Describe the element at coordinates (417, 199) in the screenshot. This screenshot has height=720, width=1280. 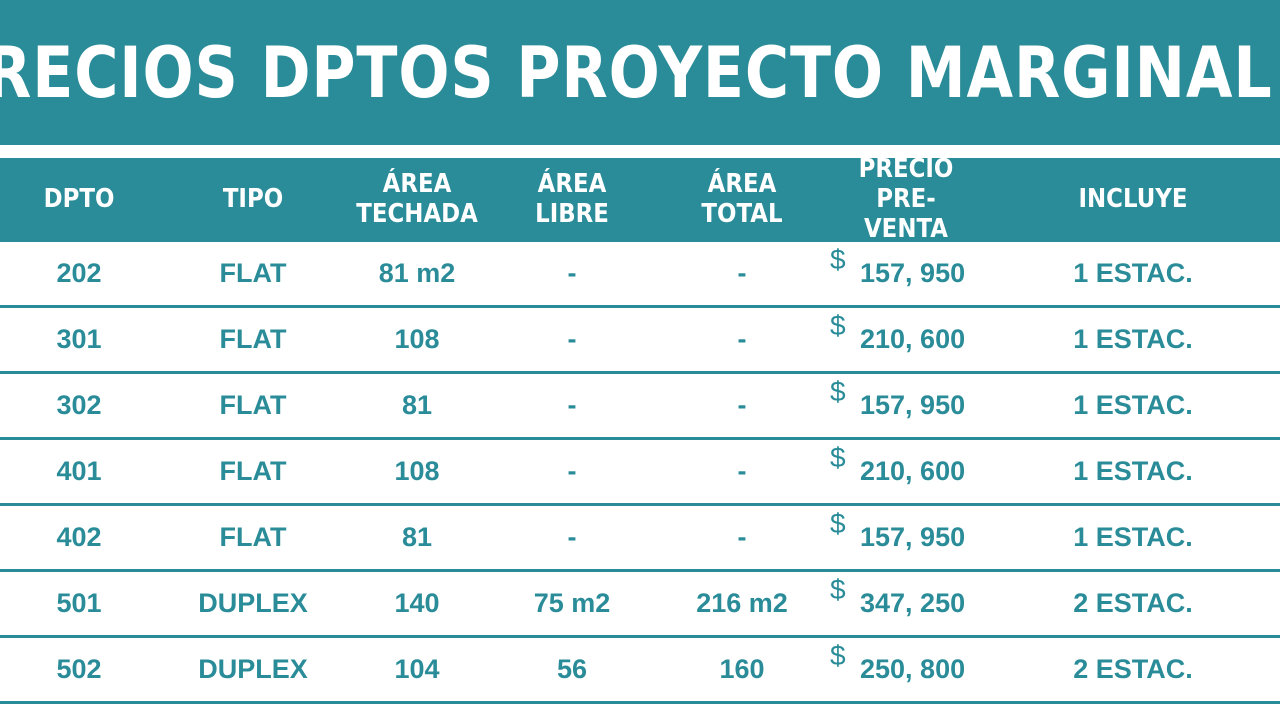
I see `header-area-techada: ÁREA TECHADA` at that location.